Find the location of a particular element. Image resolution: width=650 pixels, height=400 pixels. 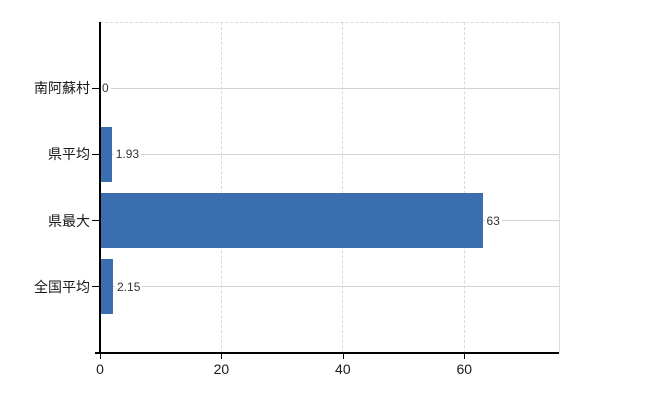

category-label-0: 南阿蘇村 is located at coordinates (62, 88).